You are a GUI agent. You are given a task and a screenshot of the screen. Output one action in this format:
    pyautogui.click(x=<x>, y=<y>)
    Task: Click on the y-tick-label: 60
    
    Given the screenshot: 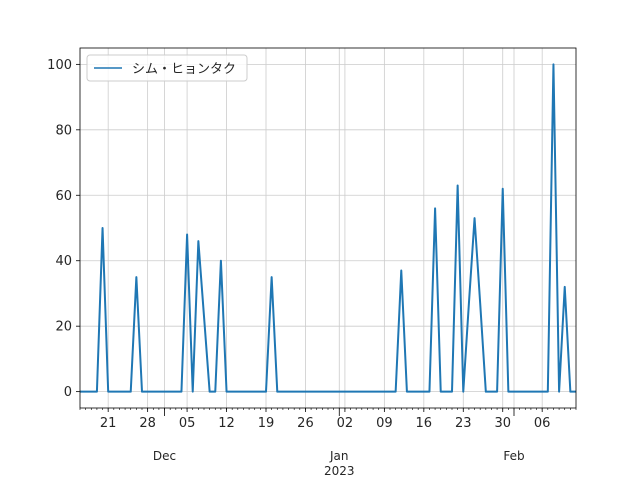 What is the action you would take?
    pyautogui.click(x=63, y=196)
    